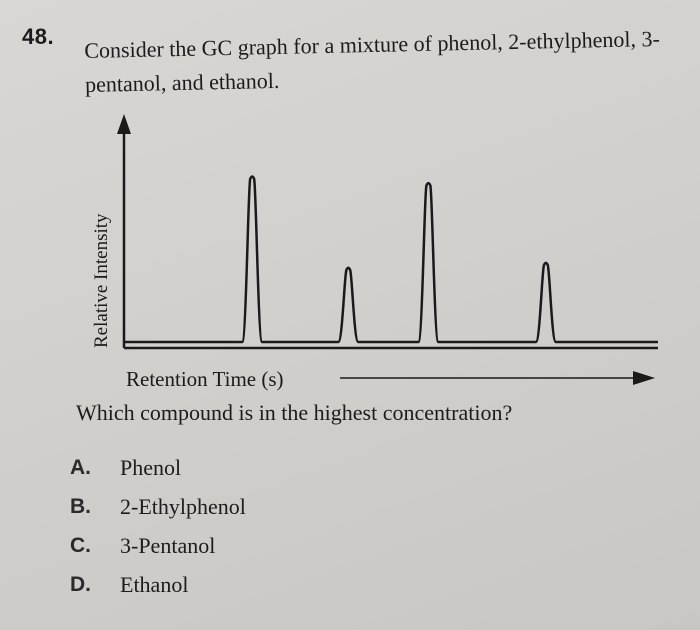 The image size is (700, 630). Describe the element at coordinates (124, 124) in the screenshot. I see `y-axis-arrow-icon` at that location.